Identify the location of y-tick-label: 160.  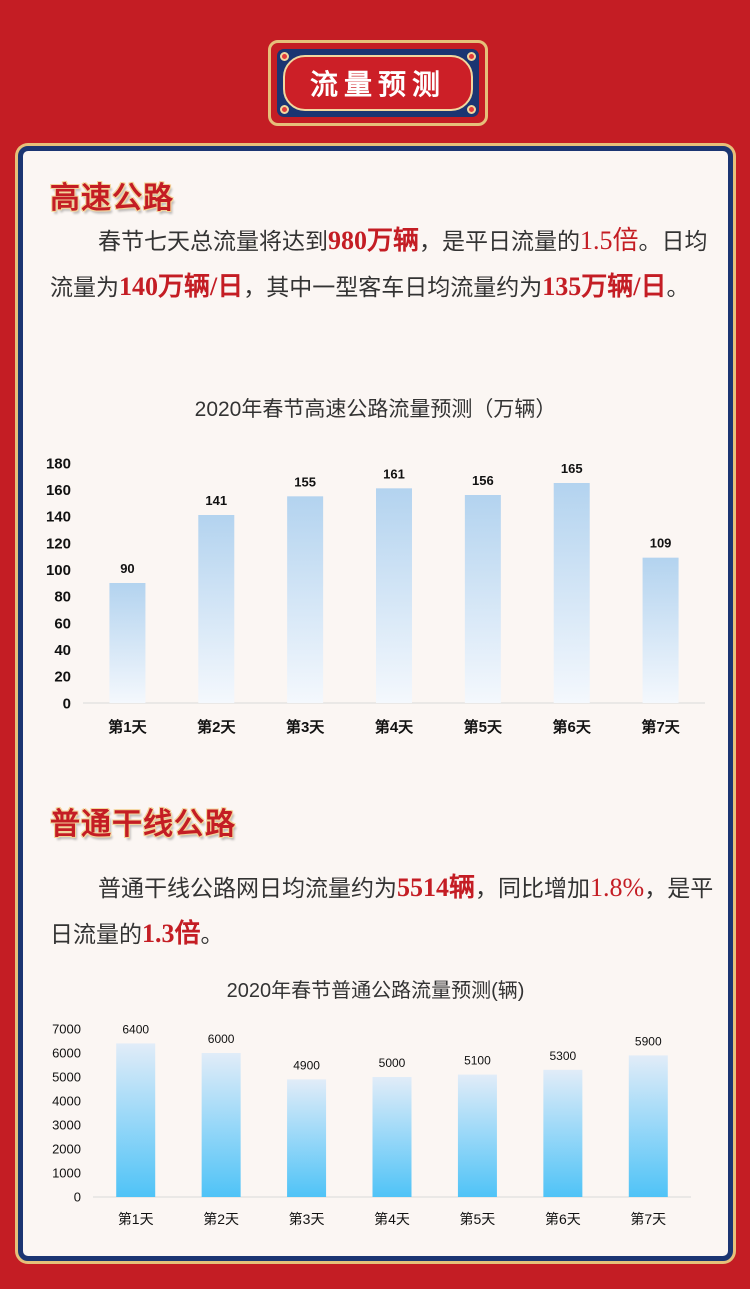
(58, 490).